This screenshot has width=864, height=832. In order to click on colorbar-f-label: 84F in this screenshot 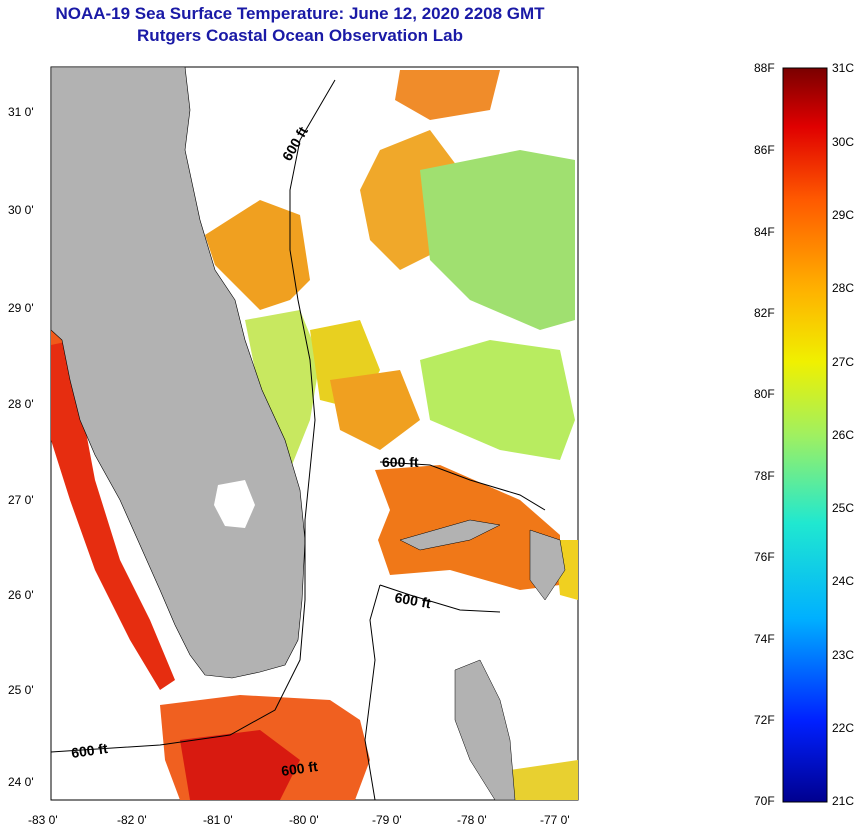, I will do `click(764, 232)`.